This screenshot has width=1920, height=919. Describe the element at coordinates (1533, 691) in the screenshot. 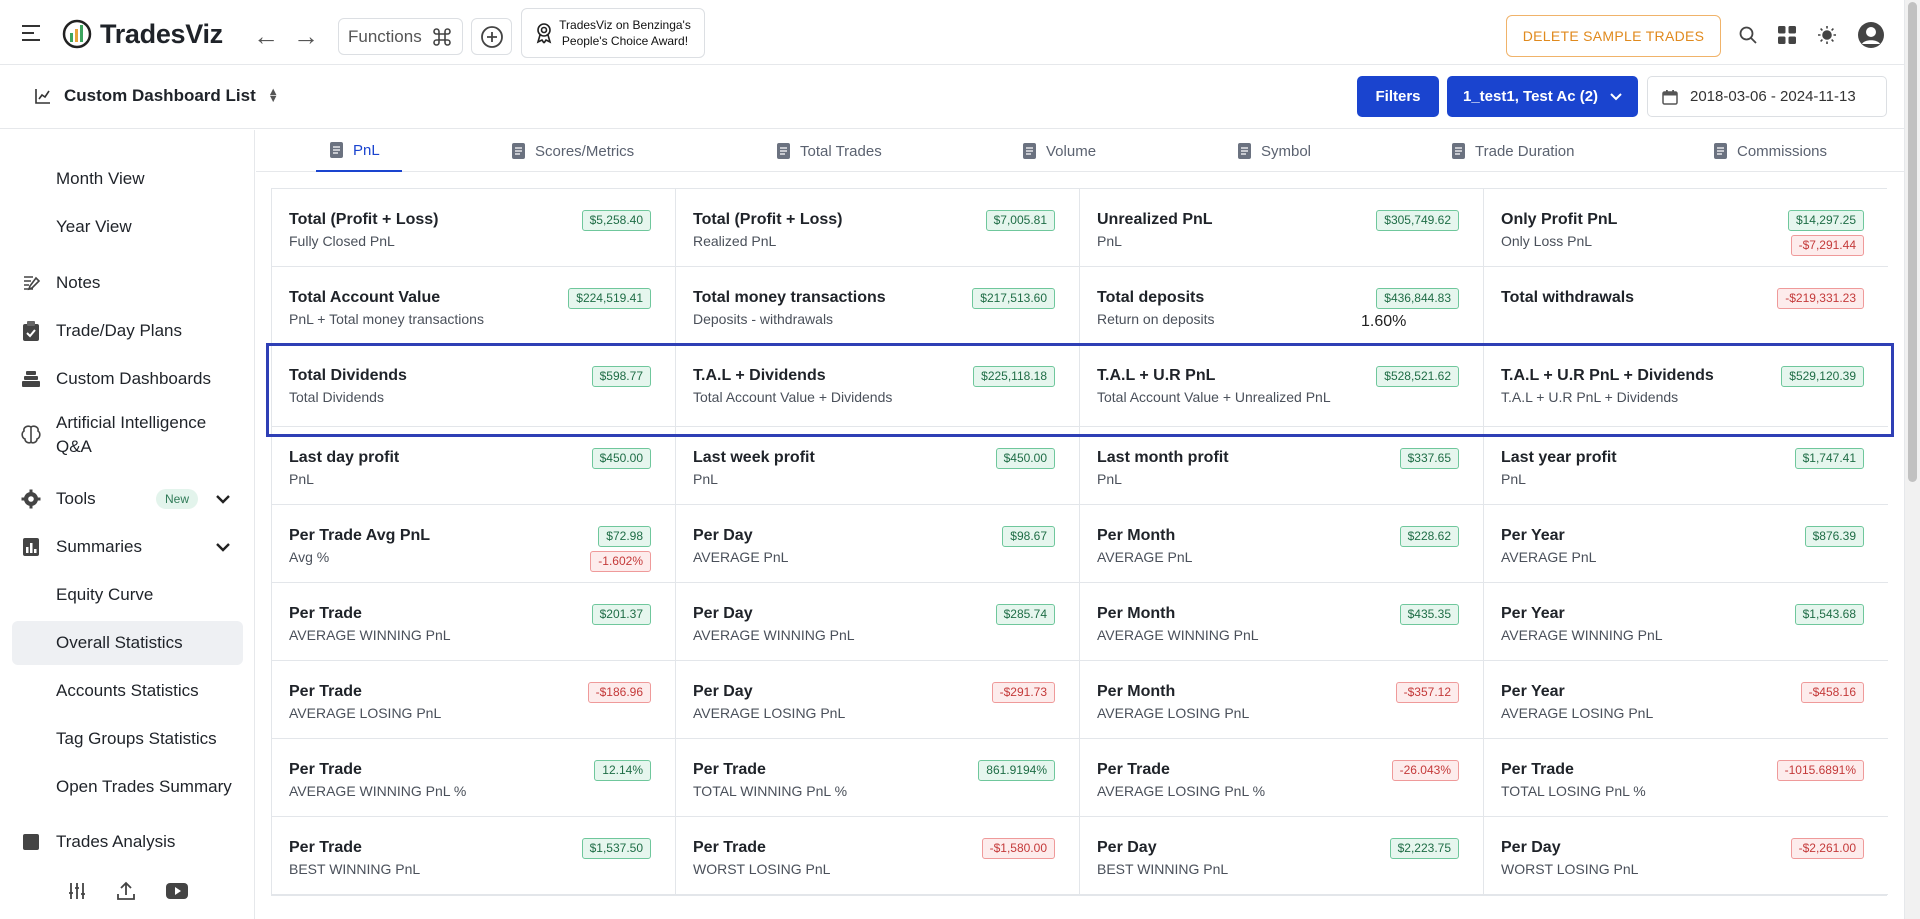

I see `stat-card-title: Per Year` at that location.